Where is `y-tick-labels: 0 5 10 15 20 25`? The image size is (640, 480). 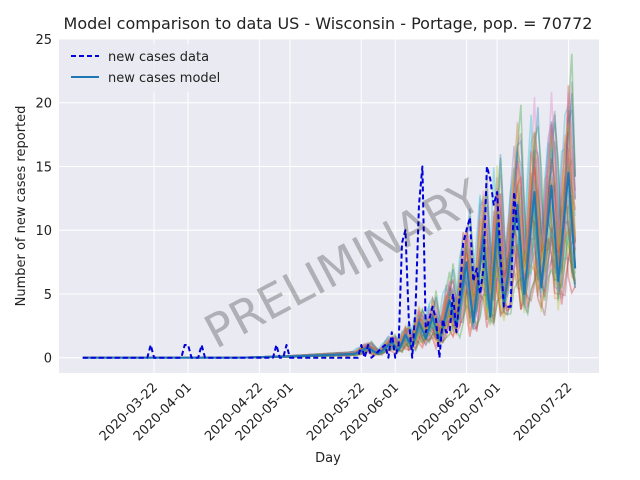 y-tick-labels: 0 5 10 15 20 25 is located at coordinates (43, 200).